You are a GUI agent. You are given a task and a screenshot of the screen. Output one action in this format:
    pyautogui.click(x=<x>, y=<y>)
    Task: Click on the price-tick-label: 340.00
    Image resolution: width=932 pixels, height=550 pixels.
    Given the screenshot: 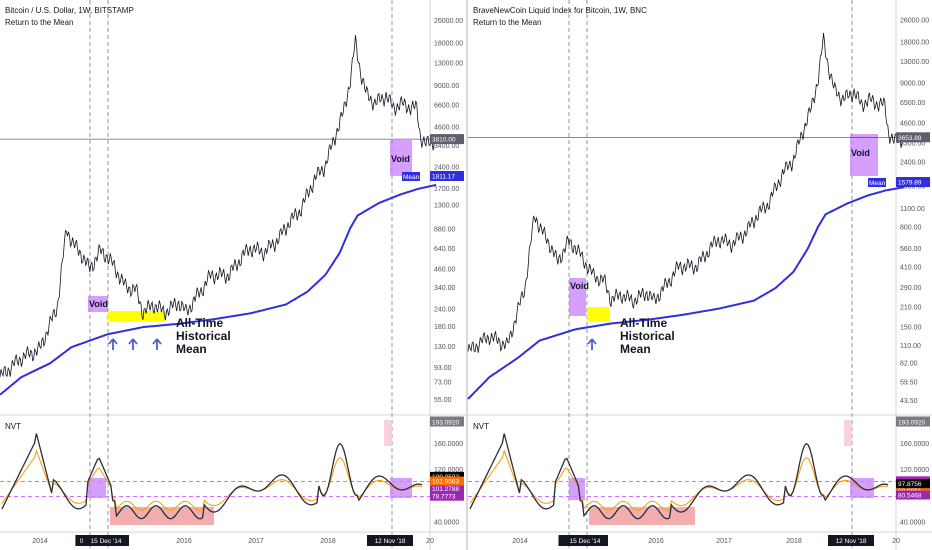 What is the action you would take?
    pyautogui.click(x=445, y=288)
    